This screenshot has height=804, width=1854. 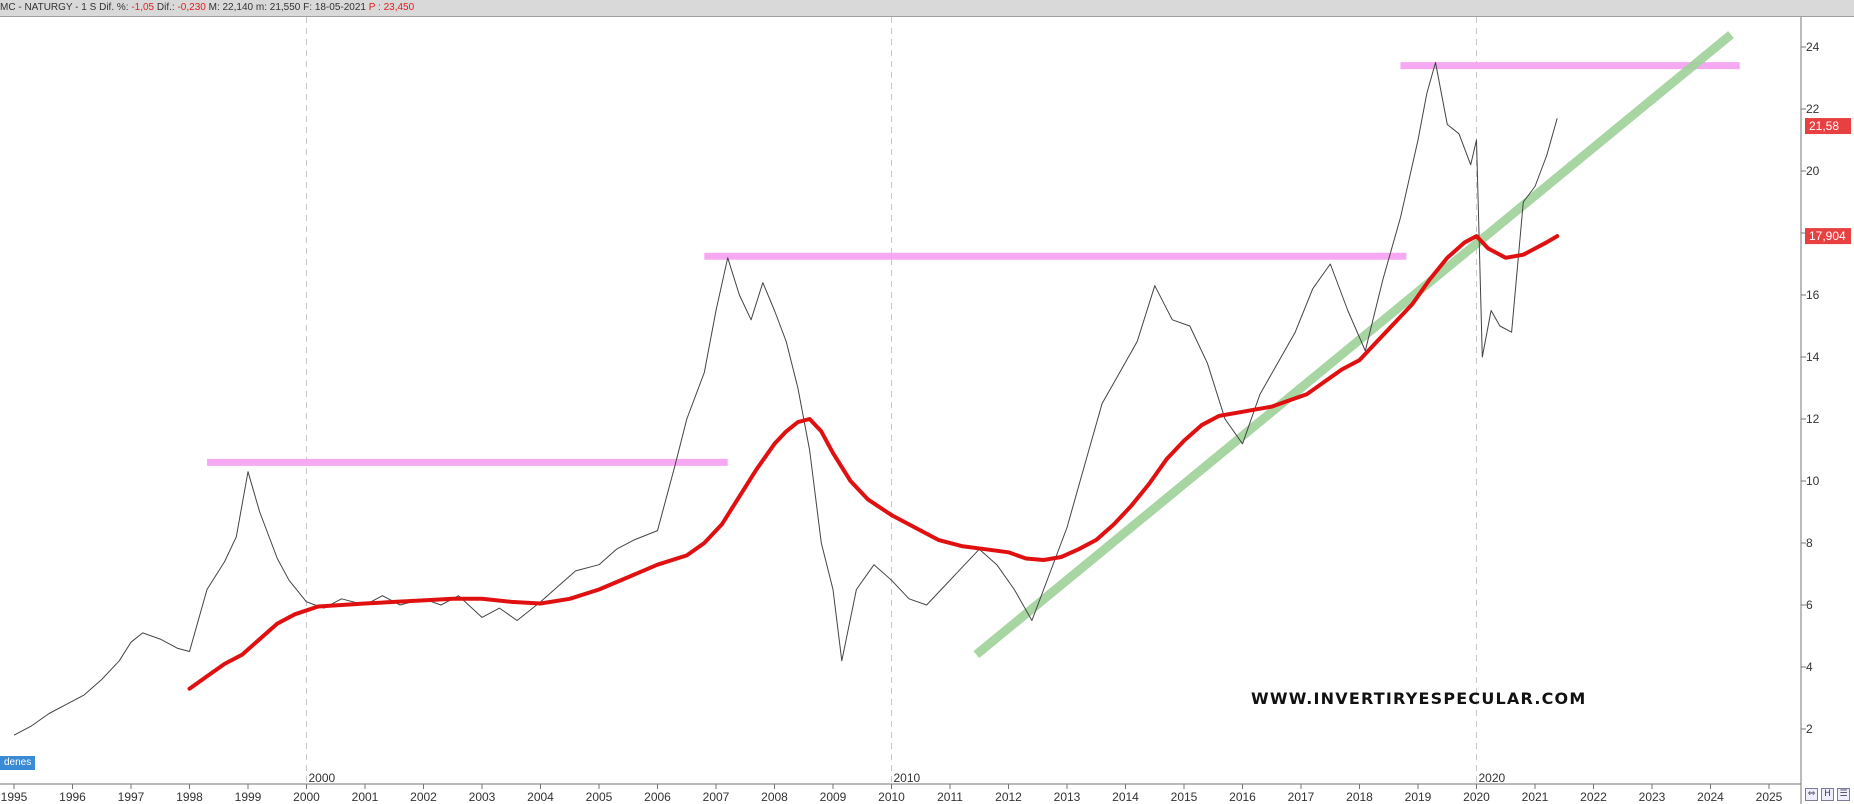 I want to click on min-value: 21,550, so click(x=285, y=7).